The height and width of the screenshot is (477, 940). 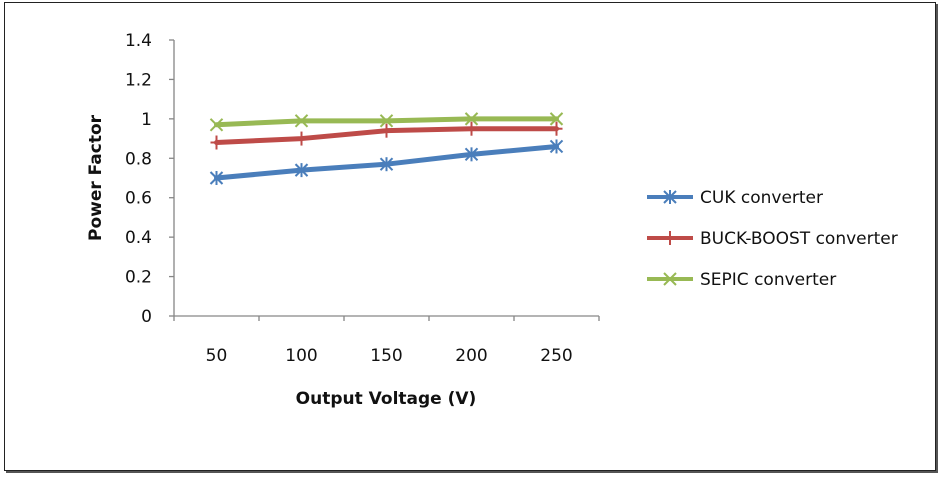 What do you see at coordinates (138, 159) in the screenshot?
I see `y-tick-label: 0.8` at bounding box center [138, 159].